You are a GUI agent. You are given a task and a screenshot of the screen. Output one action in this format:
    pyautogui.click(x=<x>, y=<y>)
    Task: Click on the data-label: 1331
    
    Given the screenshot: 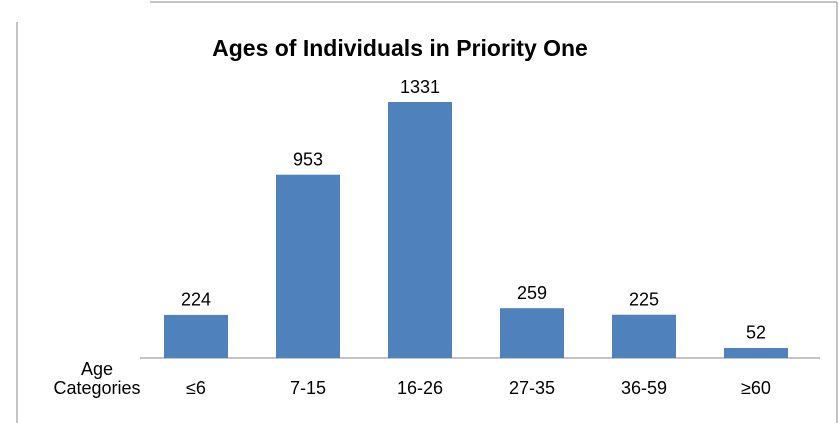 What is the action you would take?
    pyautogui.click(x=420, y=87)
    